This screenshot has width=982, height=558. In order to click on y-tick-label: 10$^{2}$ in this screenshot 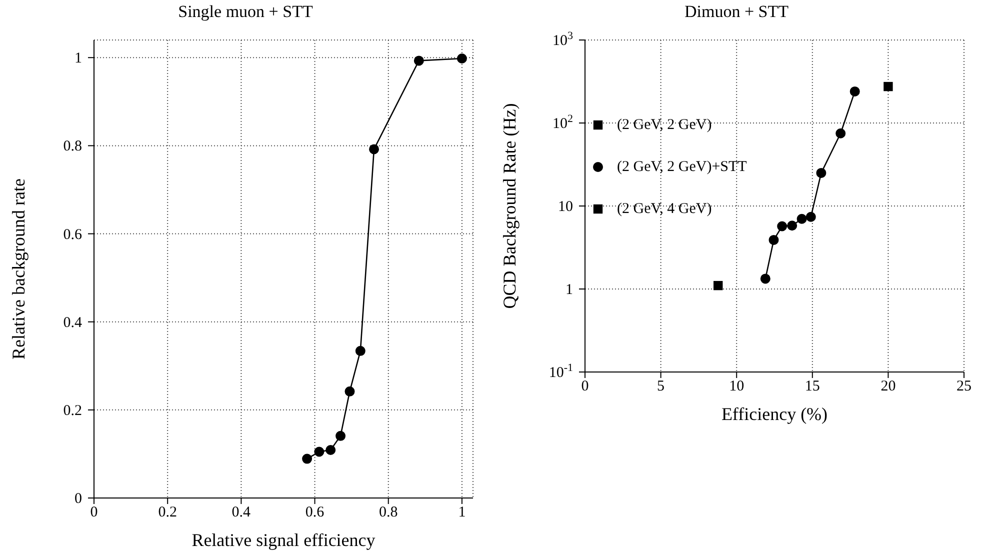, I will do `click(562, 122)`.